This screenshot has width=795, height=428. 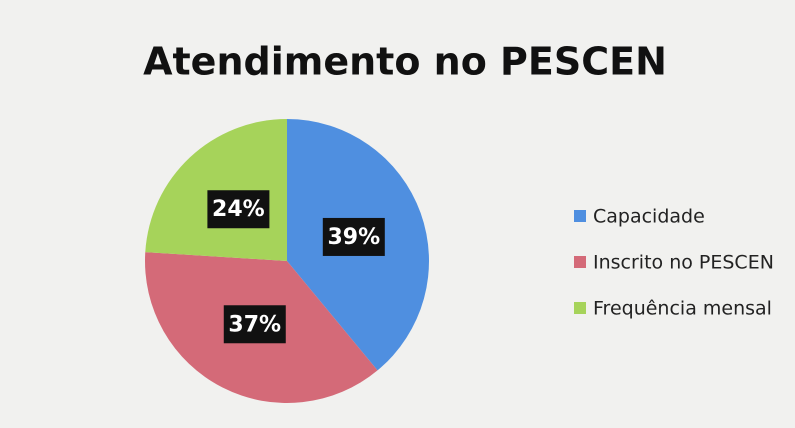 I want to click on data-label: 37%, so click(x=254, y=324).